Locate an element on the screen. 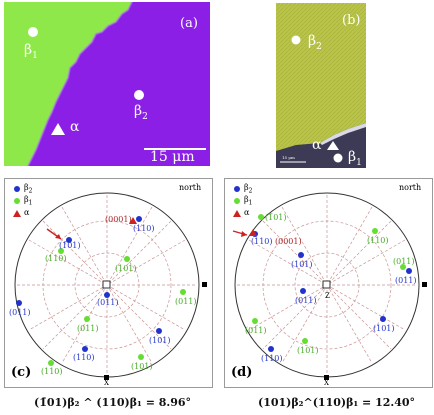 This screenshot has height=415, width=434. panel-b-beta2-text: β2 is located at coordinates (315, 42).